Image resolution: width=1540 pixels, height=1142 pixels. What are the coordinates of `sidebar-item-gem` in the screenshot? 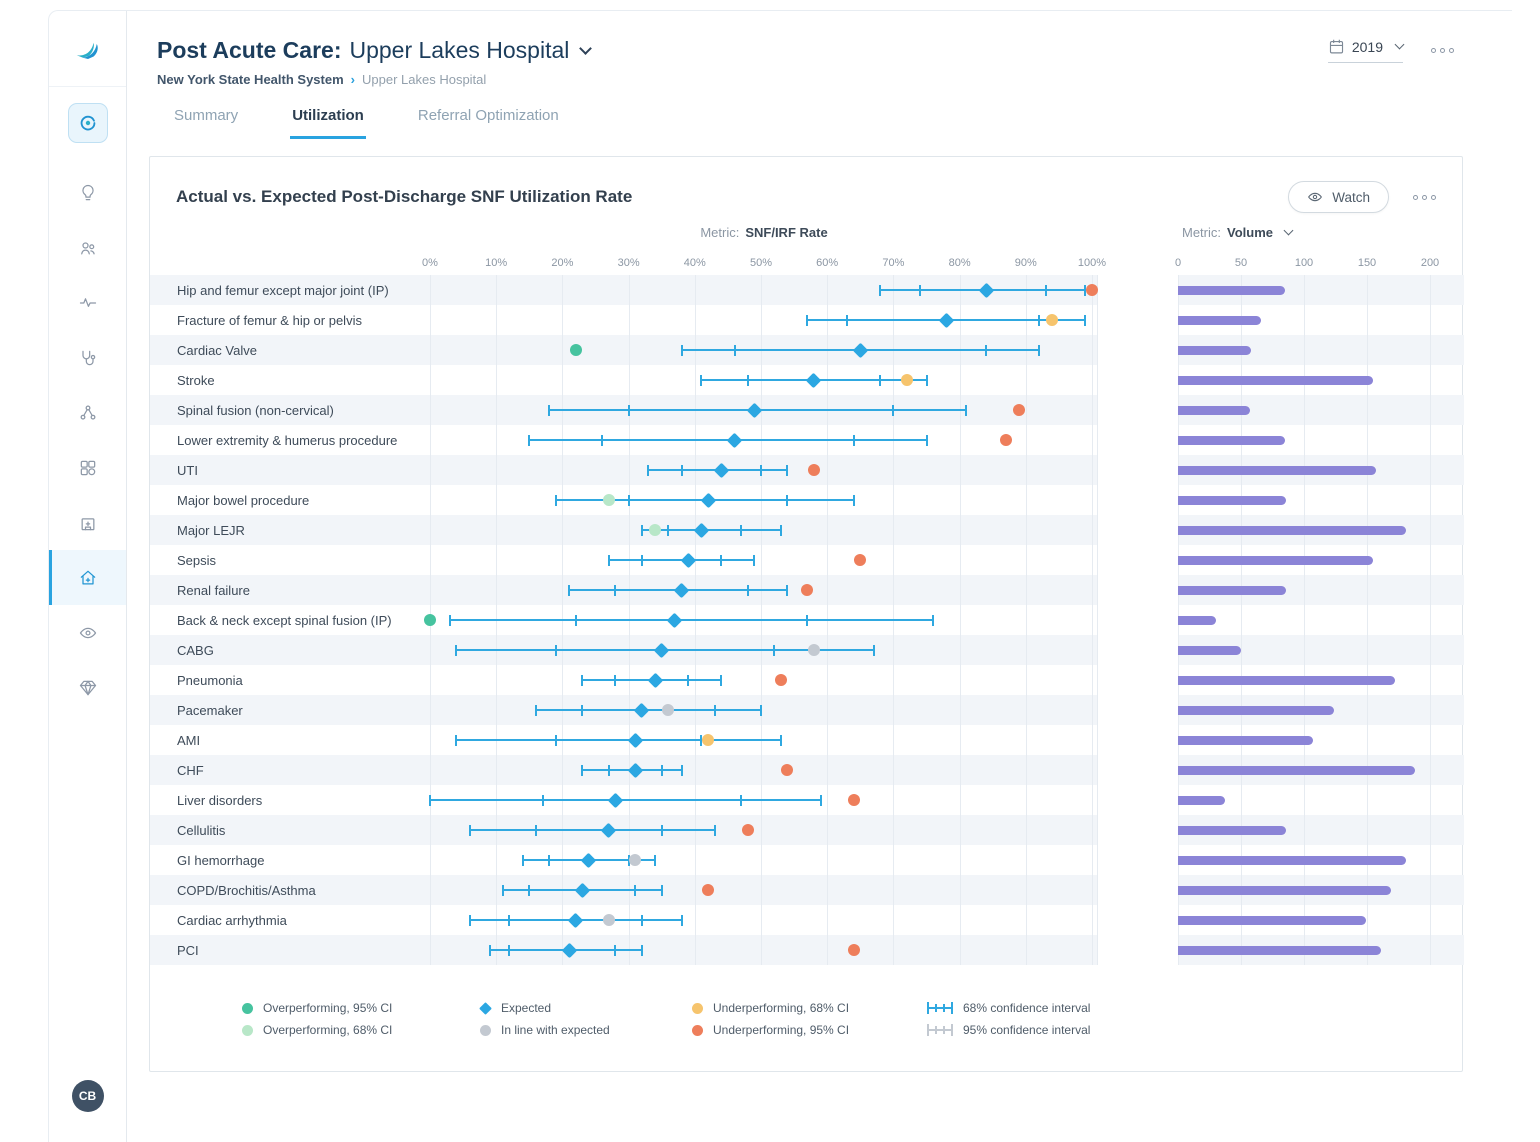 It's located at (87, 687).